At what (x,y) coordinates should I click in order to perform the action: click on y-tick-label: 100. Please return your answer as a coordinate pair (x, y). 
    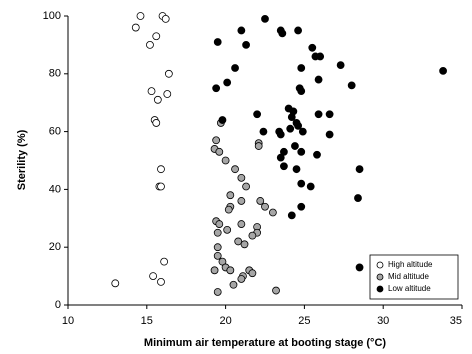
    Looking at the image, I should click on (52, 16).